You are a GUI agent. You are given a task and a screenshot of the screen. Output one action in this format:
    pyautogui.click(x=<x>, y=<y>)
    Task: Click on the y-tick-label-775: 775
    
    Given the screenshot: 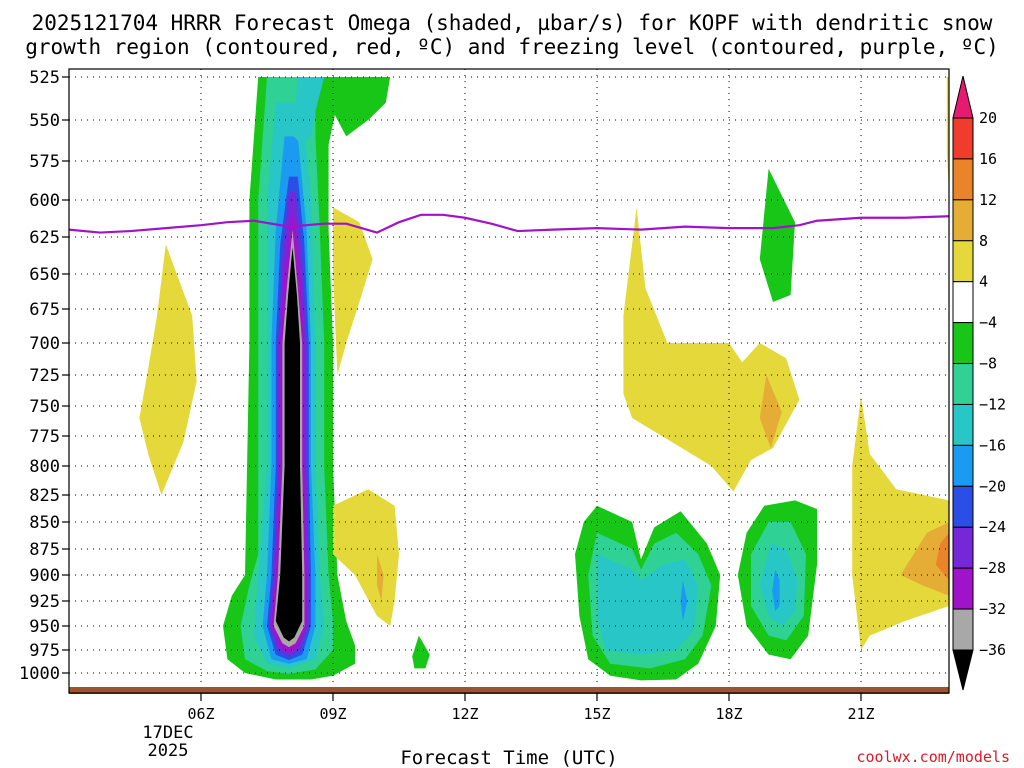 What is the action you would take?
    pyautogui.click(x=44, y=437)
    